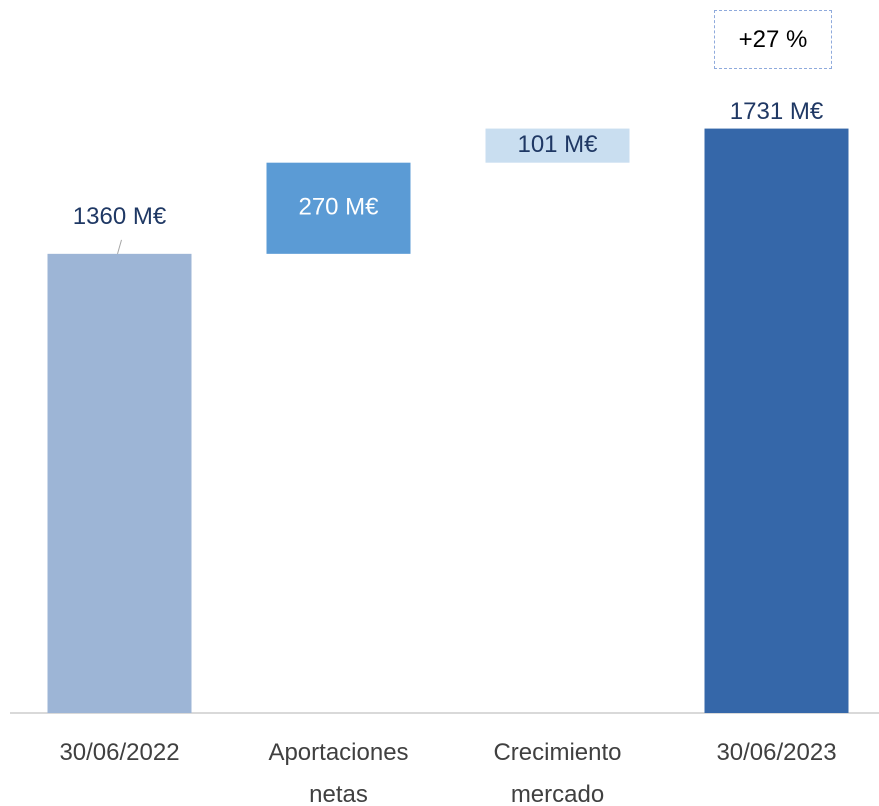  I want to click on data-label: 1731 M€, so click(777, 111).